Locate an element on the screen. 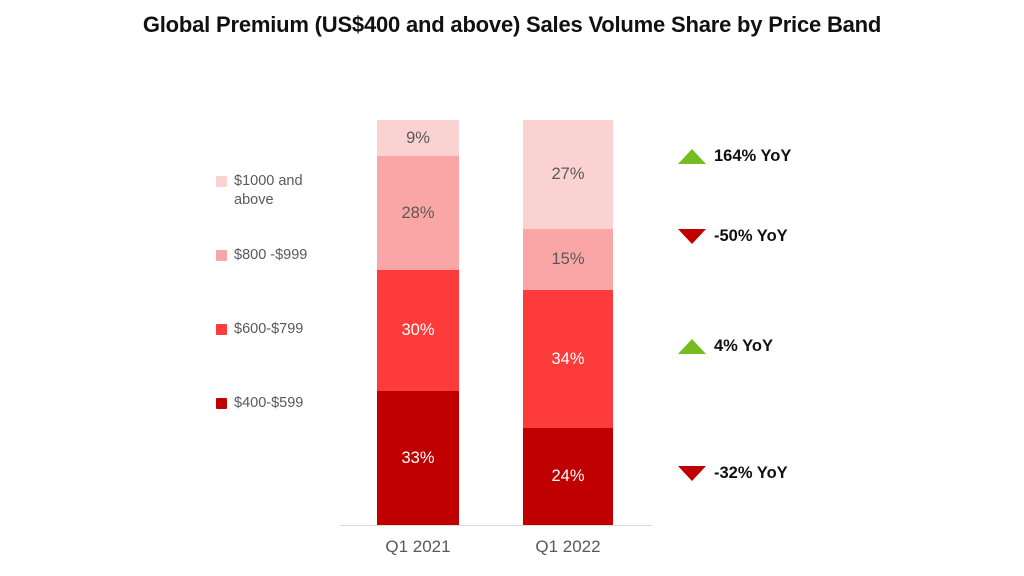 The height and width of the screenshot is (576, 1024). bar-segment-value: 24% is located at coordinates (568, 476).